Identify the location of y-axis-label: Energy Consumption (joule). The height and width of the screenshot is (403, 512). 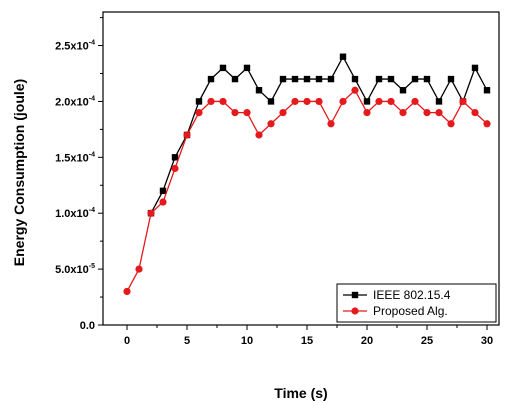
(19, 172).